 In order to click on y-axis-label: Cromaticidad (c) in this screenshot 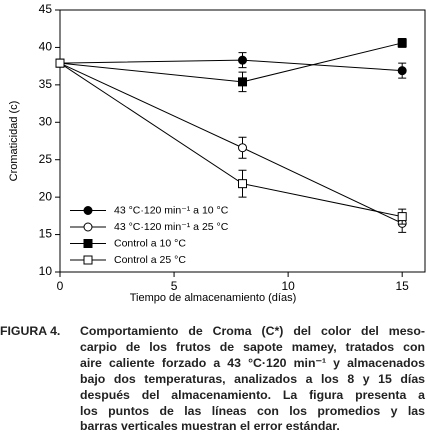, I will do `click(14, 141)`.